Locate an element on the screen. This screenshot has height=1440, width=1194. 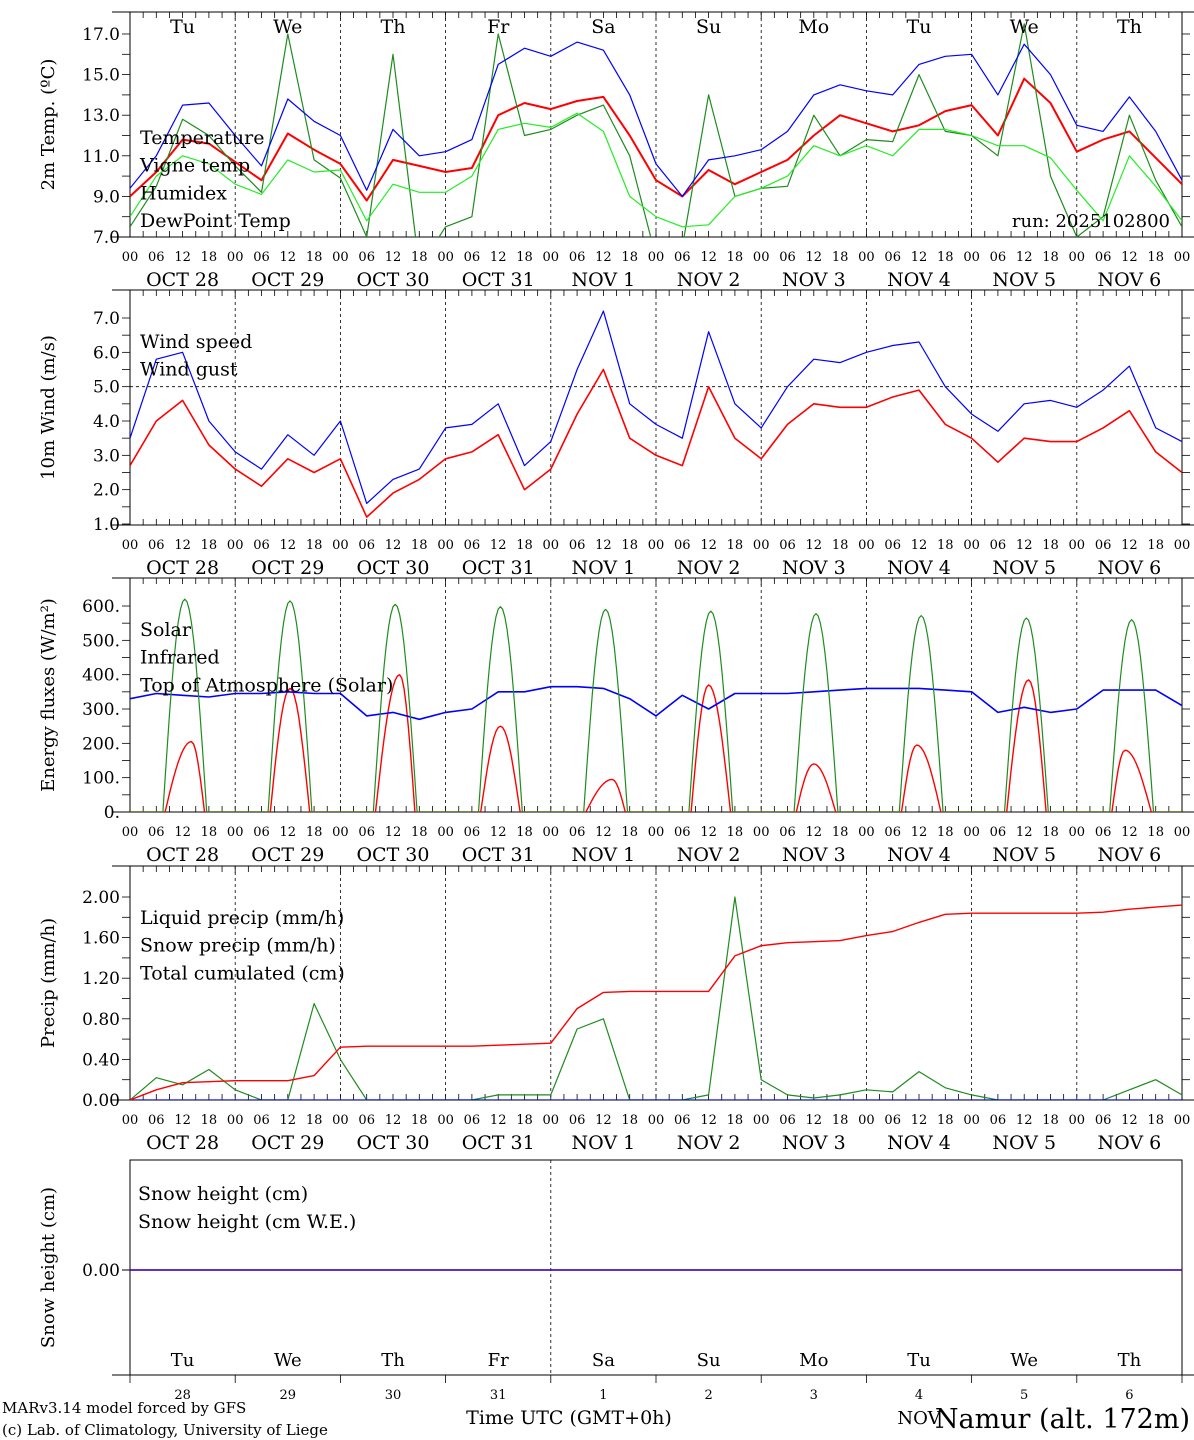
day-number-label: 31 is located at coordinates (498, 1395).